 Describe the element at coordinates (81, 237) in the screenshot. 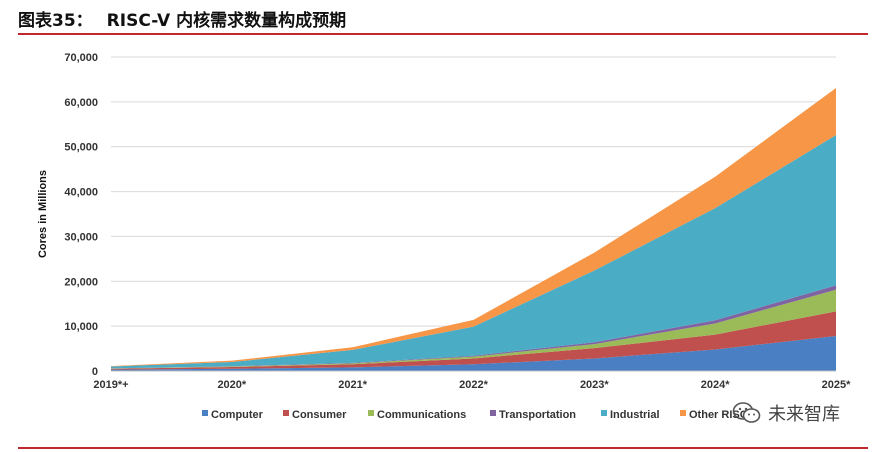

I see `y-tick-label: 30,000` at that location.